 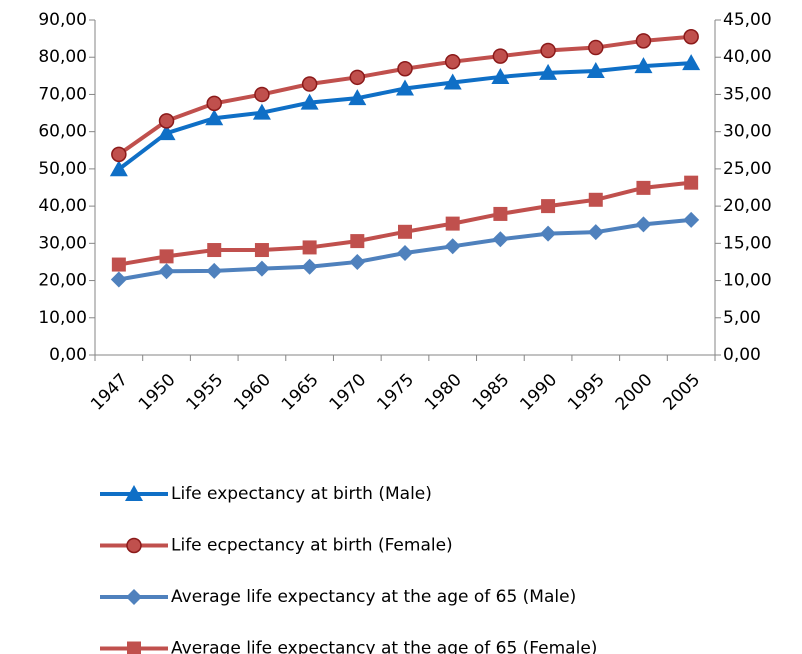 I want to click on y-tick-label: 70,00, so click(x=62, y=94).